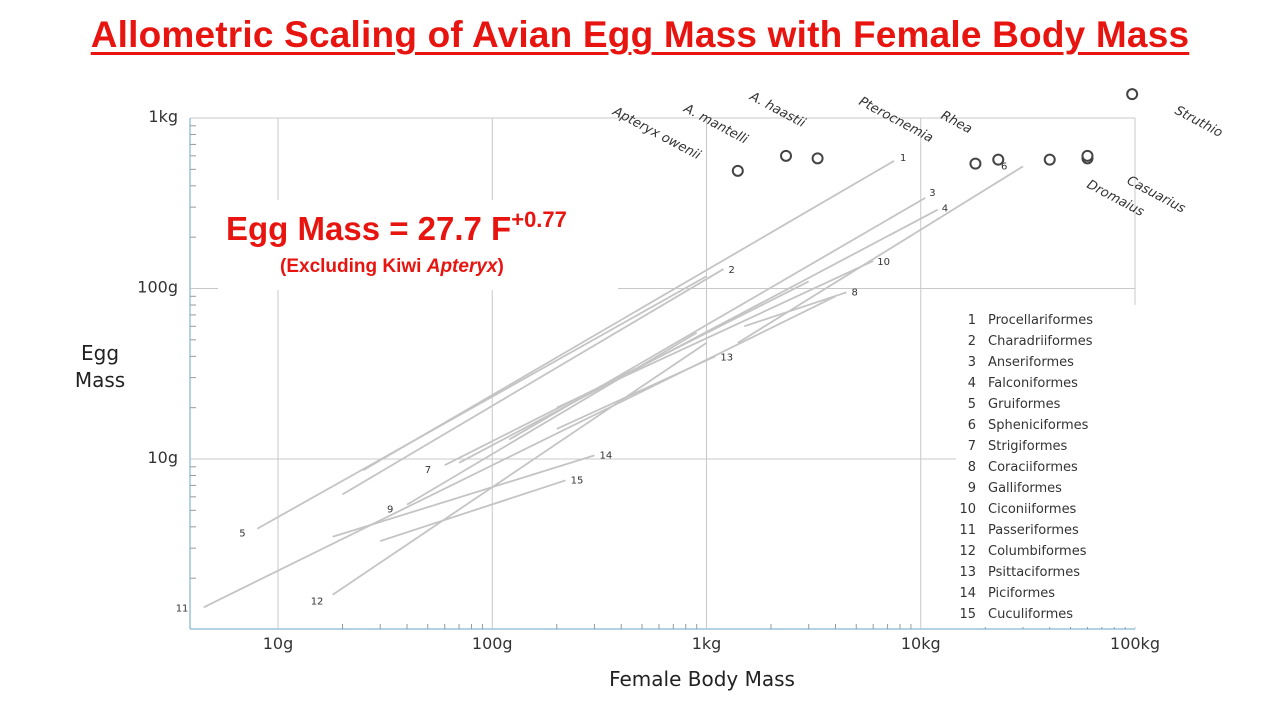  I want to click on y-tick-label: 10g, so click(162, 457).